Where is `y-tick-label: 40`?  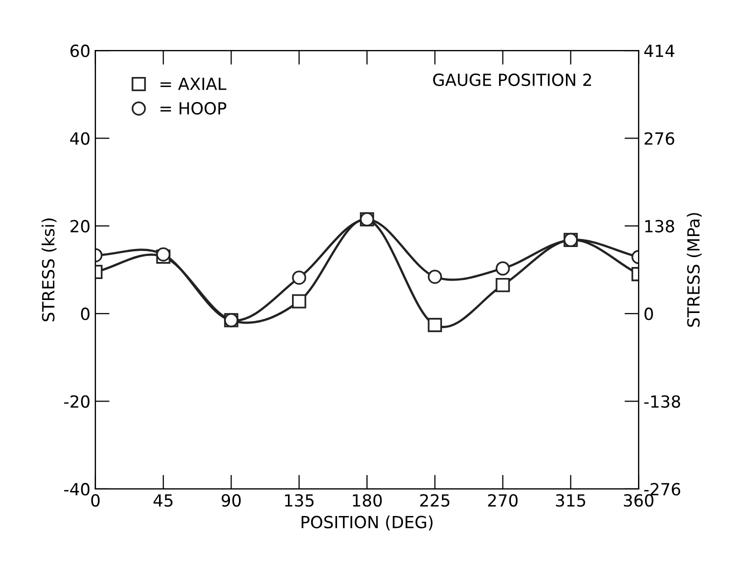 y-tick-label: 40 is located at coordinates (80, 138).